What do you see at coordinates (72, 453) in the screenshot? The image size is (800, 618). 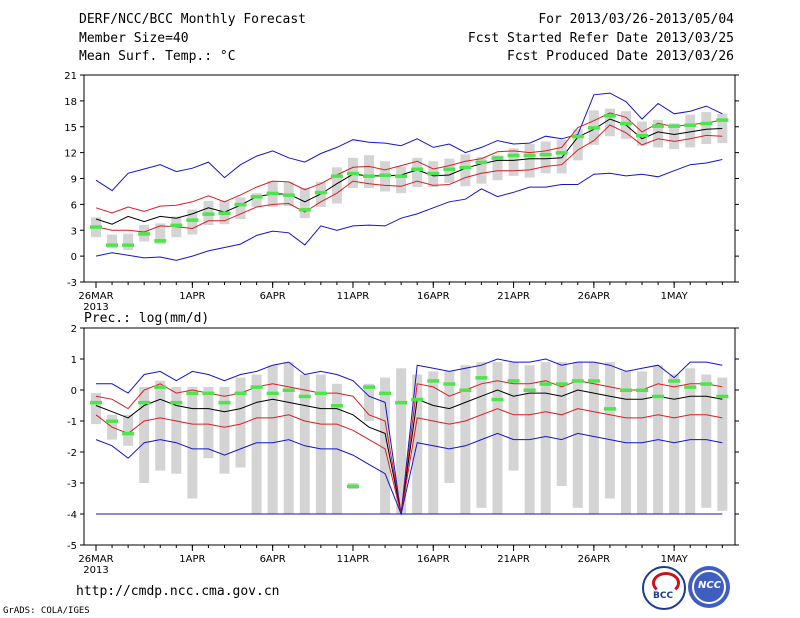 I see `prec-ytick-label: -2` at bounding box center [72, 453].